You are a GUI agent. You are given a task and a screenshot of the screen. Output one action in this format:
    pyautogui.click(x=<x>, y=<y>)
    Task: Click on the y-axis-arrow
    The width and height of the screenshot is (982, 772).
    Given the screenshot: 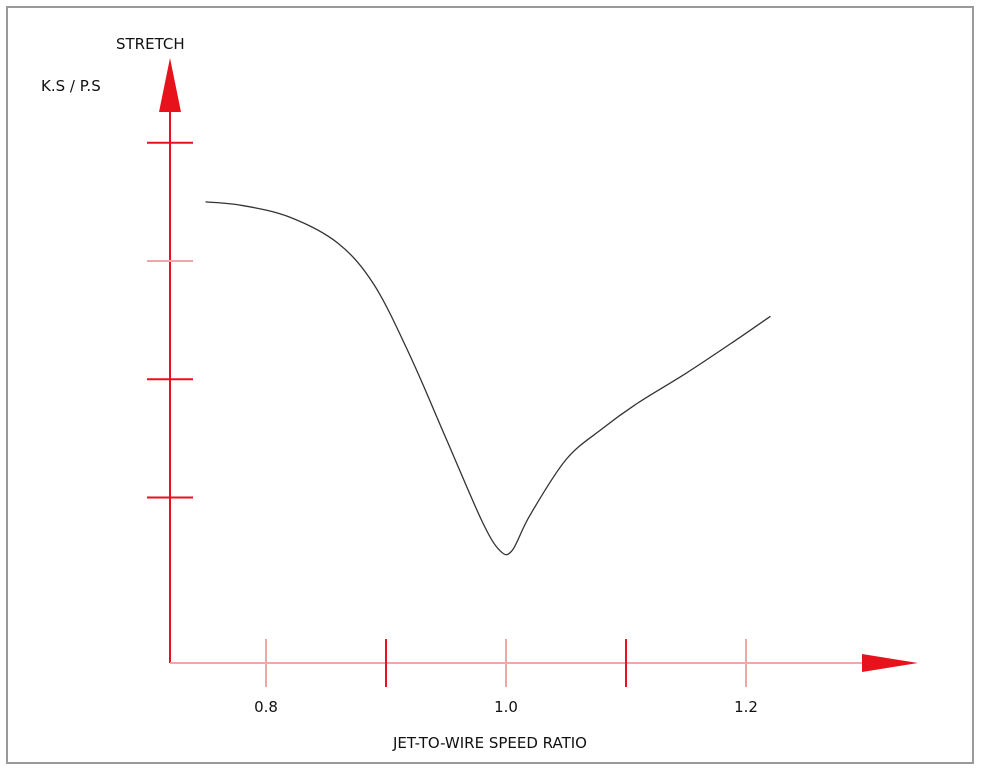 What is the action you would take?
    pyautogui.click(x=170, y=85)
    